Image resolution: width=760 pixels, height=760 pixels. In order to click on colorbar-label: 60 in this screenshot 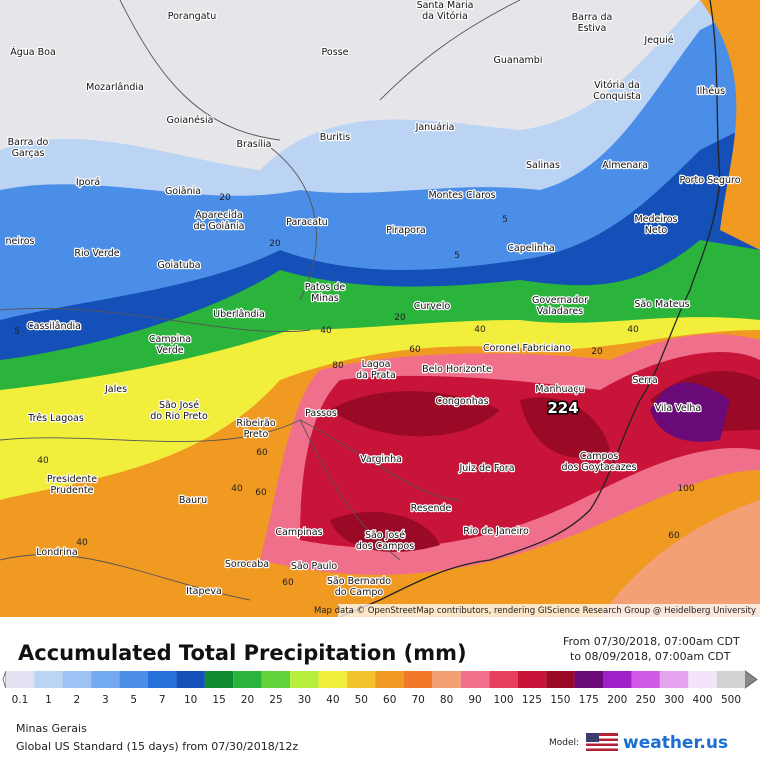, I will do `click(389, 700)`.